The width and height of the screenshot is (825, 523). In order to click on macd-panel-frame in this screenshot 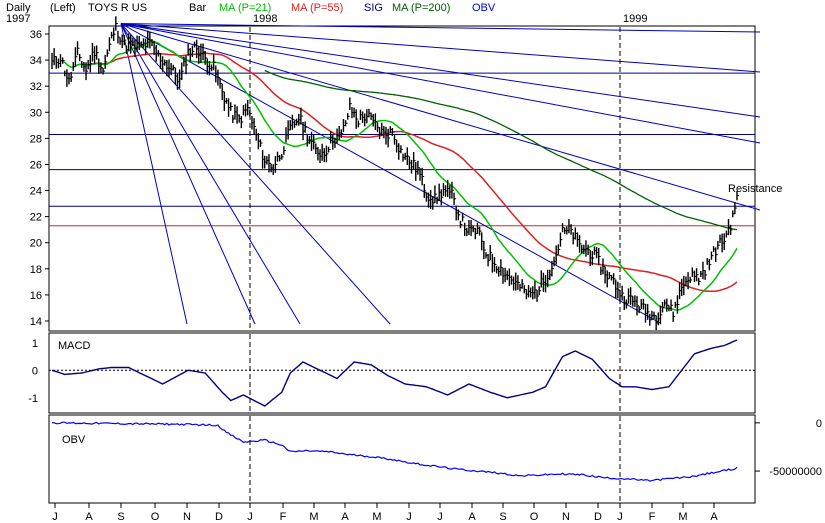, I will do `click(402, 373)`.